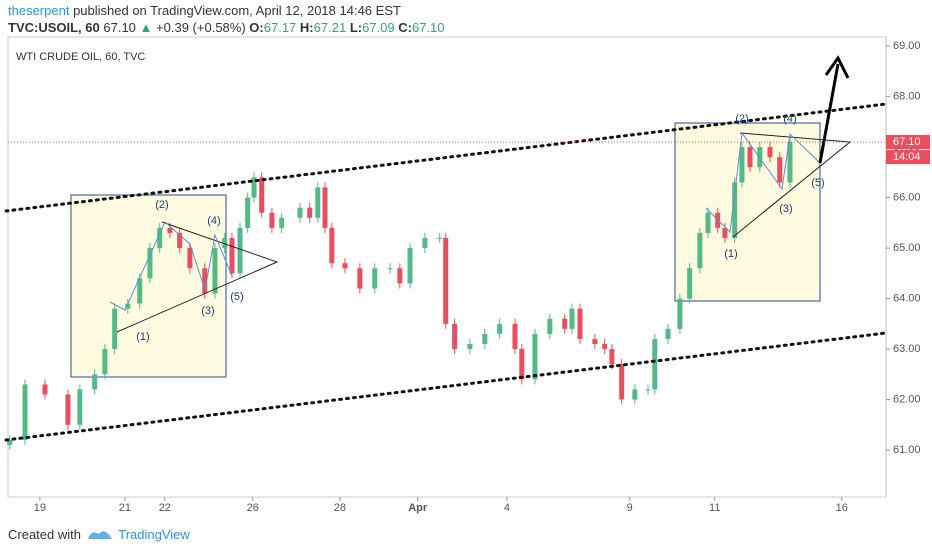 The height and width of the screenshot is (550, 932). What do you see at coordinates (125, 508) in the screenshot?
I see `x-tick-label: 21` at bounding box center [125, 508].